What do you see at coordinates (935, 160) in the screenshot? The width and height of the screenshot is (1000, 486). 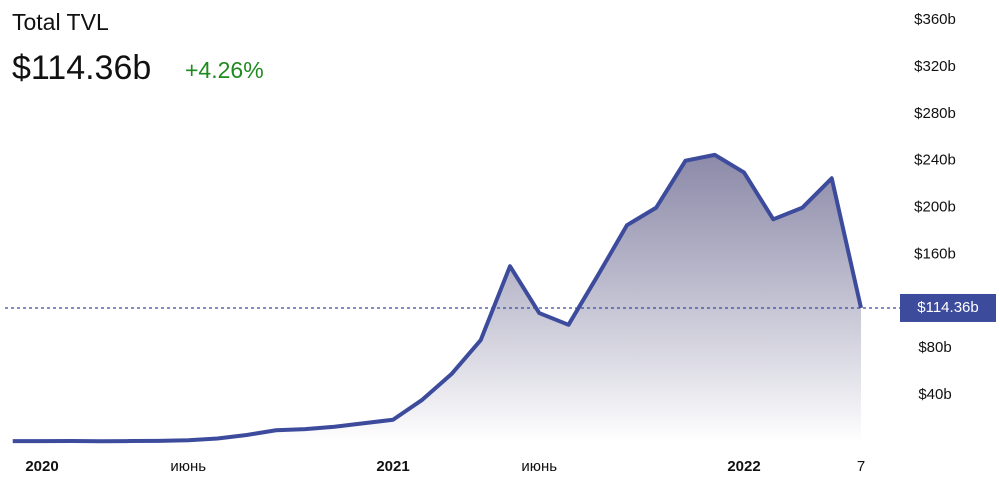 I see `y-tick-label: $240b` at bounding box center [935, 160].